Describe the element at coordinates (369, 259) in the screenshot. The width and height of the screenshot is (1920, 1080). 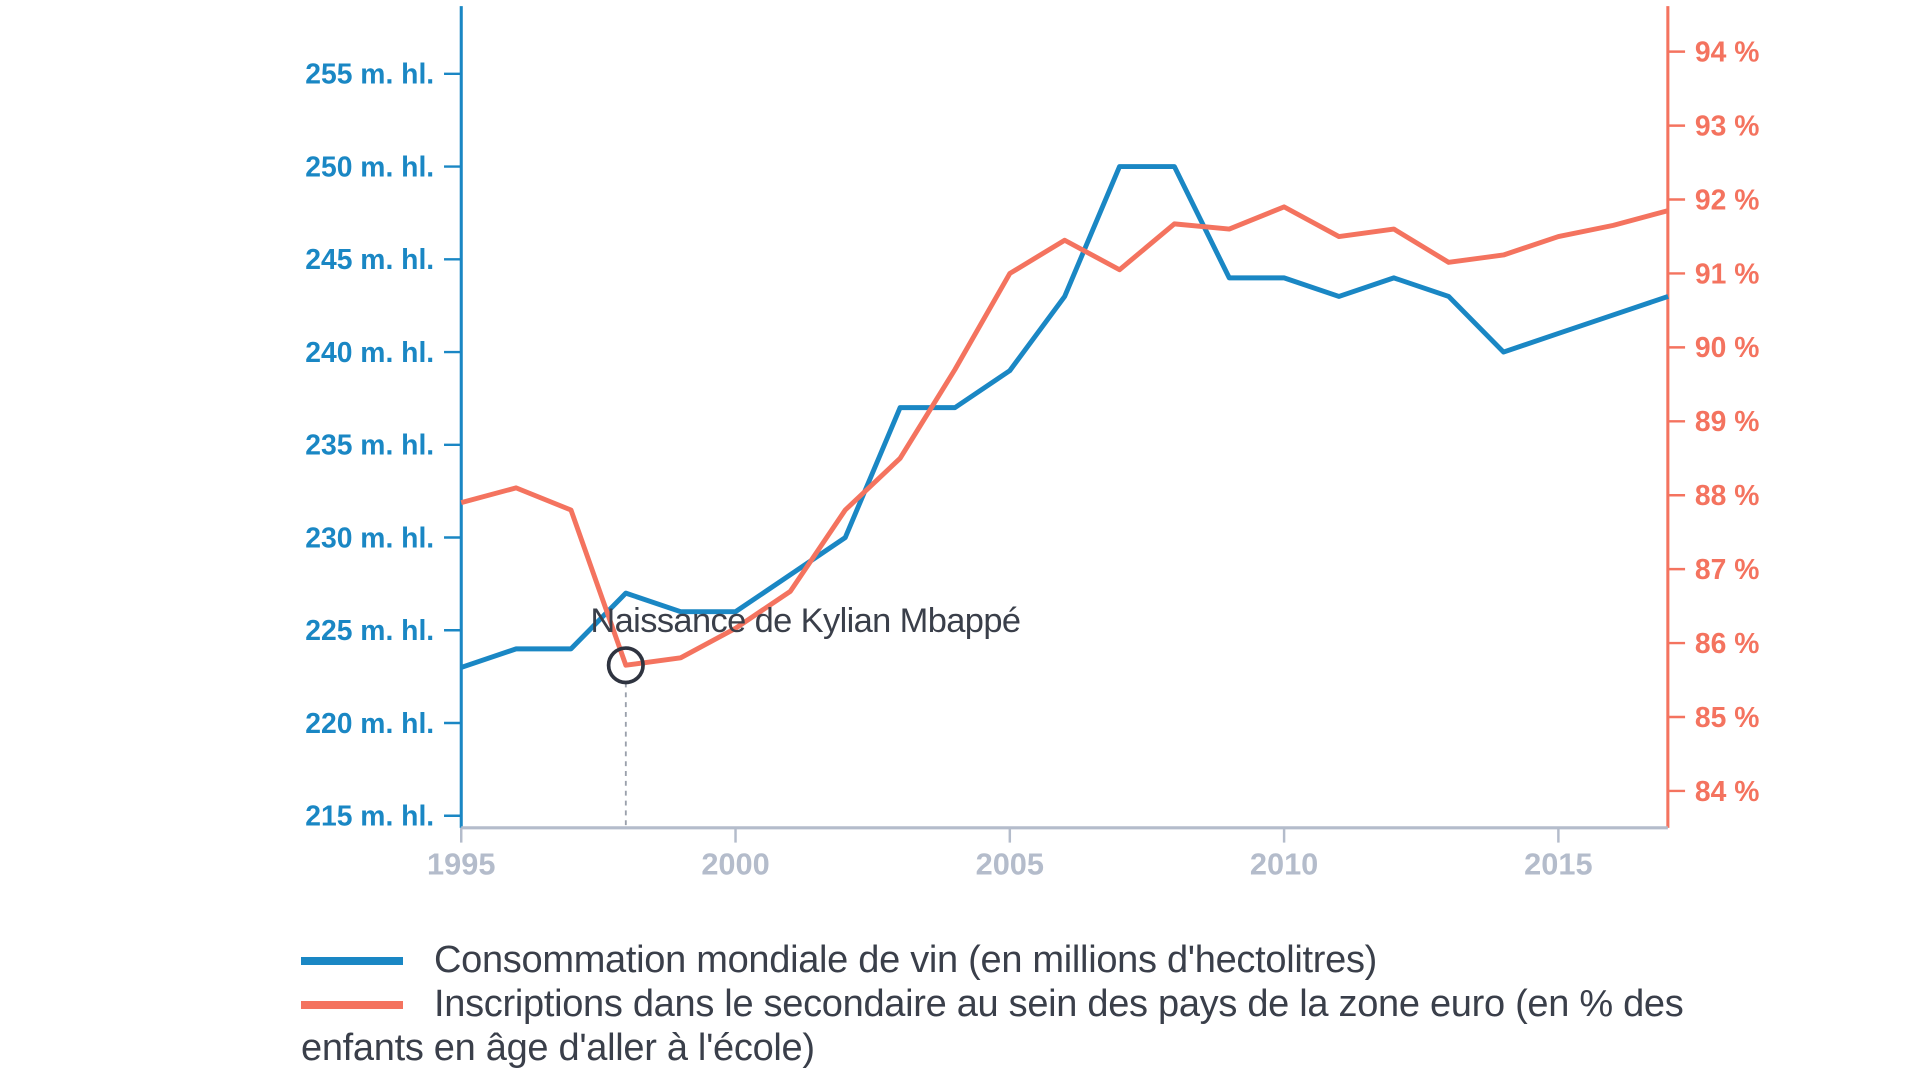
I see `left-tick-label: 245 m. hl.` at that location.